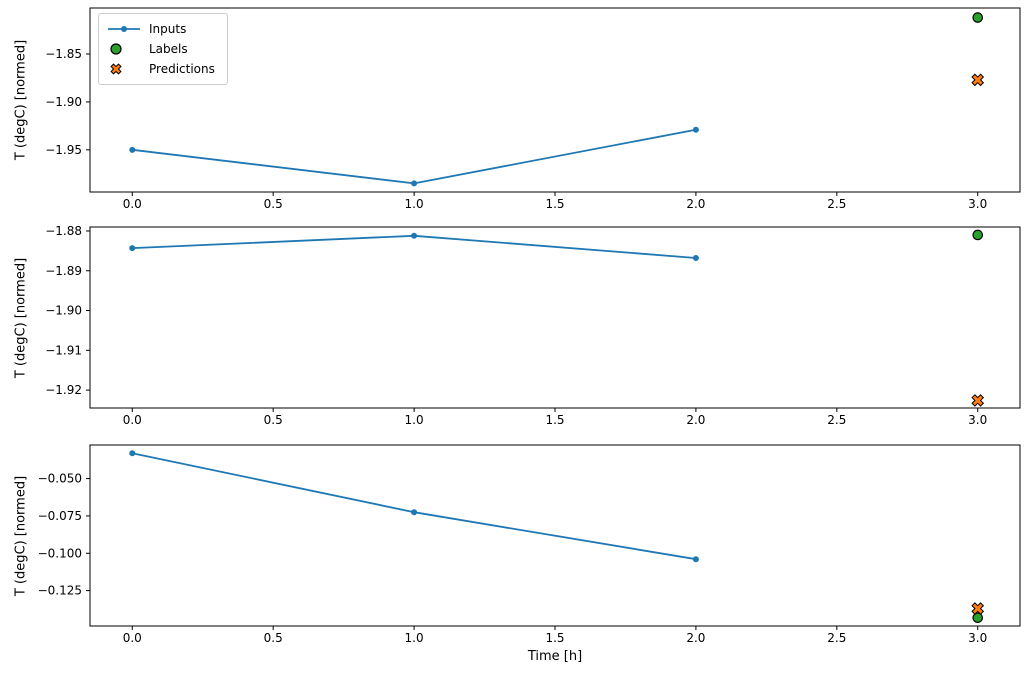  What do you see at coordinates (63, 390) in the screenshot?
I see `y-tick-label: −1.92` at bounding box center [63, 390].